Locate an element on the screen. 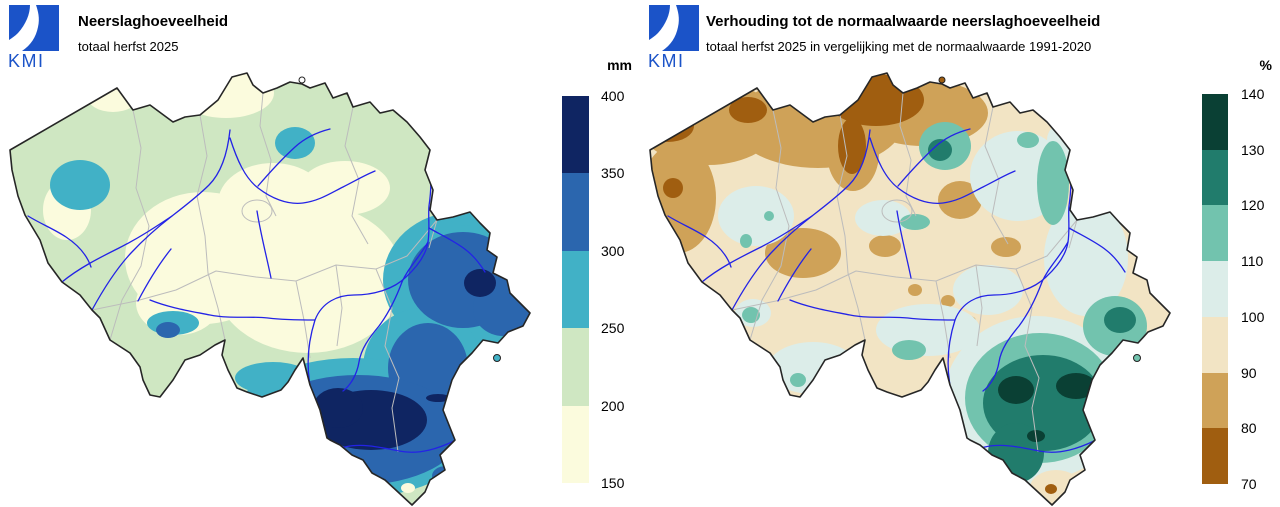 Image resolution: width=1280 pixels, height=507 pixels. legend-tick: 140 is located at coordinates (1253, 94).